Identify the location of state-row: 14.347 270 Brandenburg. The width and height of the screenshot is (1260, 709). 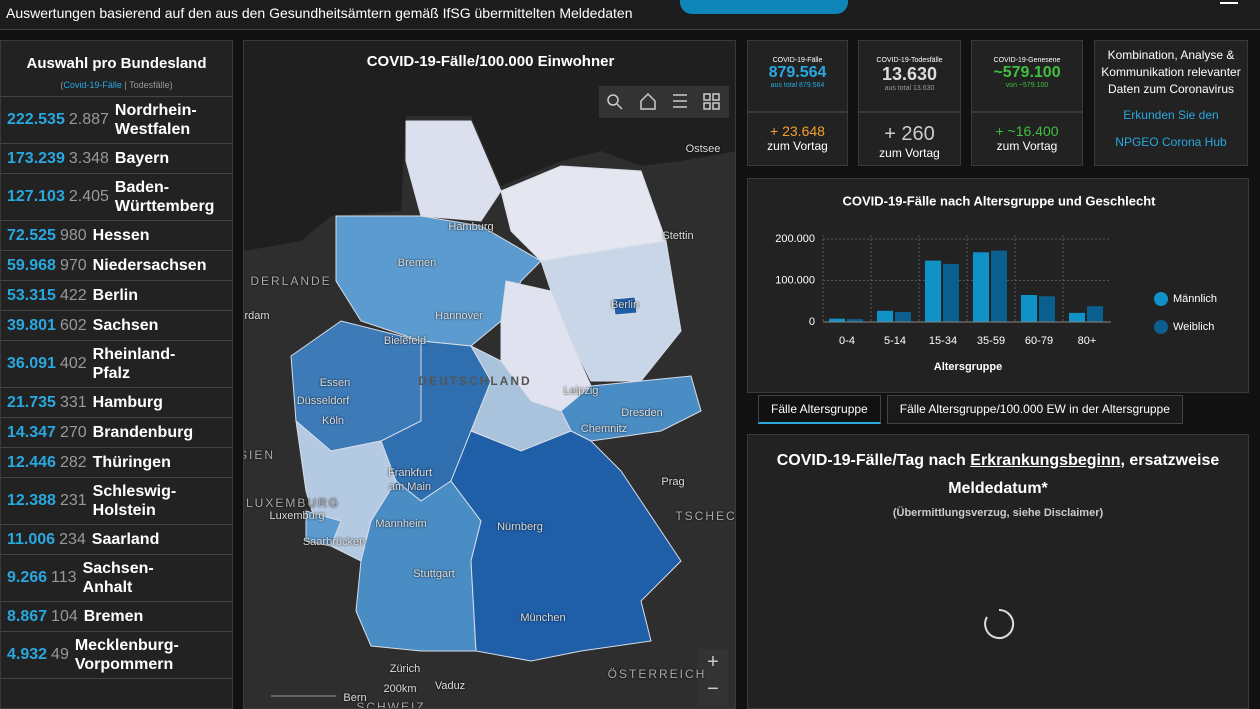
(116, 433).